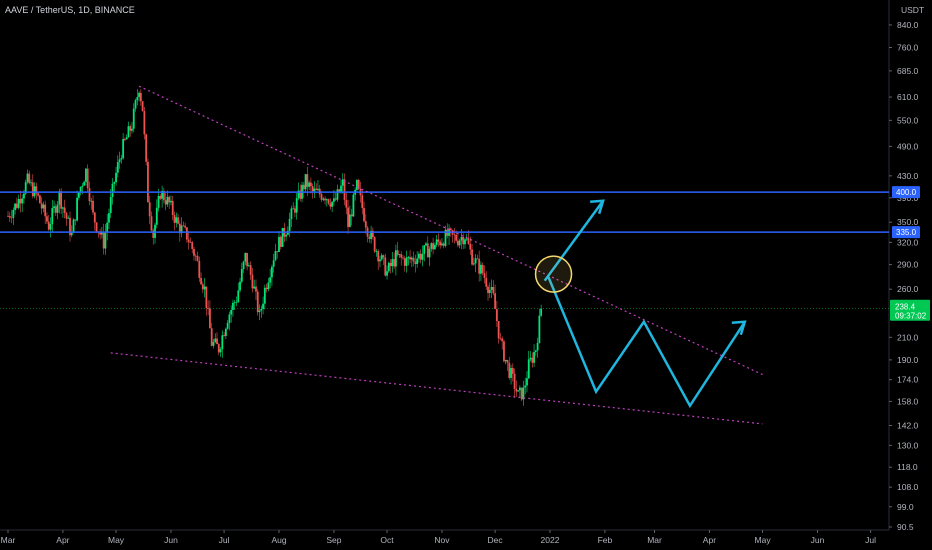 The height and width of the screenshot is (550, 932). What do you see at coordinates (436, 388) in the screenshot?
I see `trend-line-lower` at bounding box center [436, 388].